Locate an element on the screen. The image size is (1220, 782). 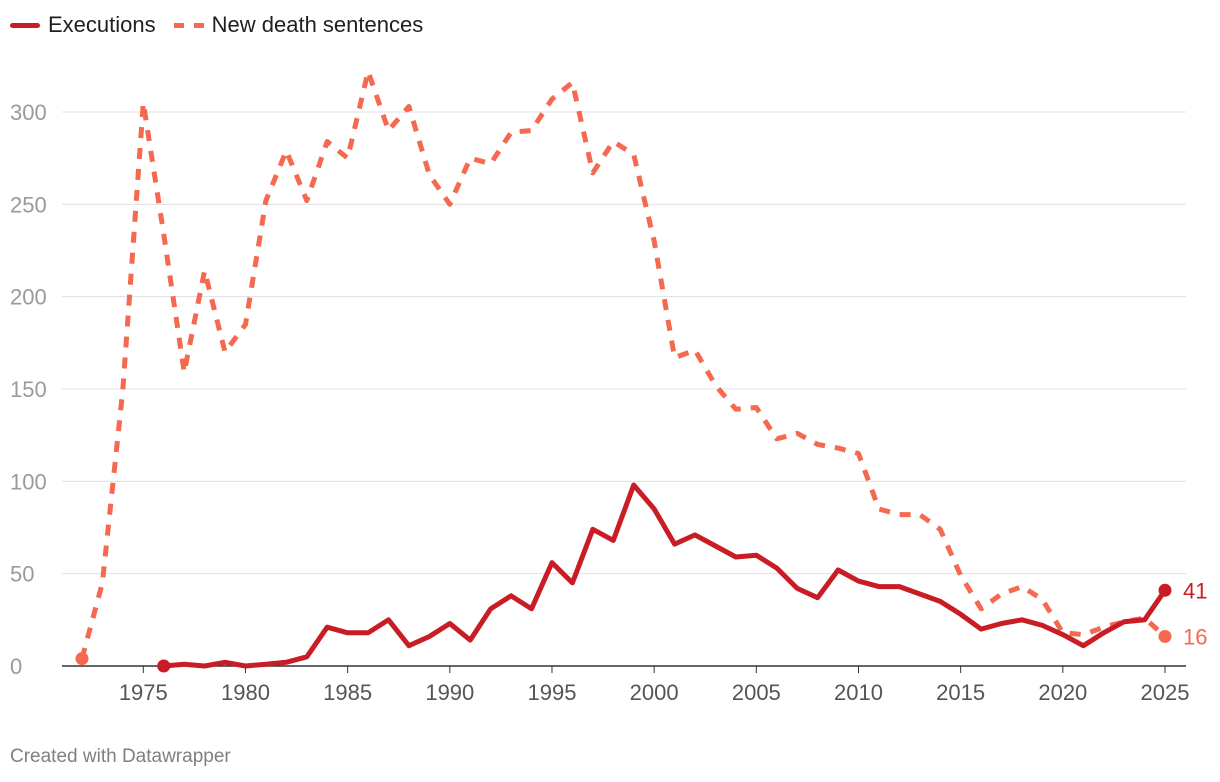
x-tick-label-1985: 1985 is located at coordinates (347, 692).